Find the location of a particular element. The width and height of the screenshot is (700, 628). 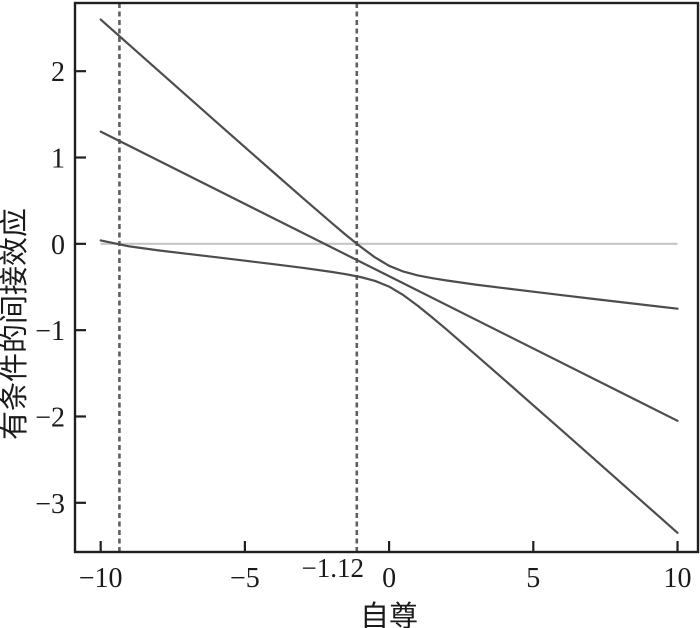

y-tick-label: −2 is located at coordinates (50, 417).